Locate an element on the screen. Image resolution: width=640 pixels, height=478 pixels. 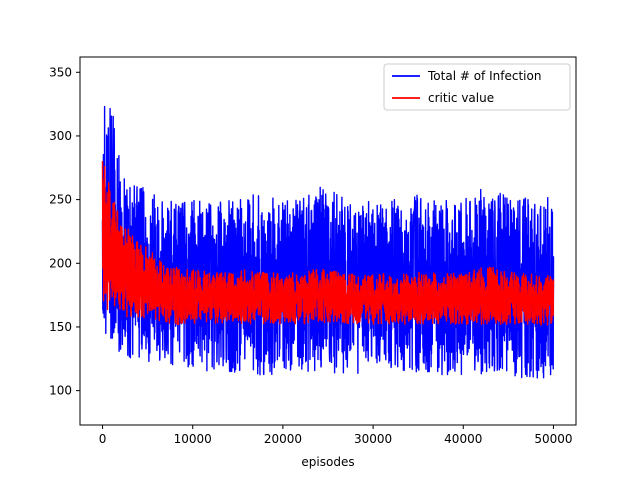
legend: Total # of Infection critic value is located at coordinates (477, 87).